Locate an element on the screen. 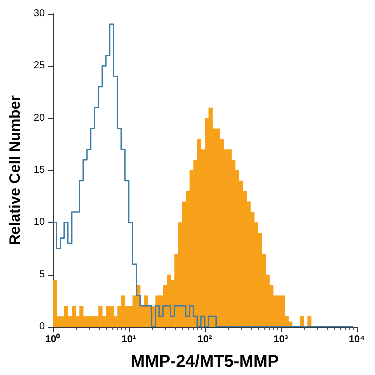 The image size is (375, 375). y-tick-label: 0 is located at coordinates (42, 327).